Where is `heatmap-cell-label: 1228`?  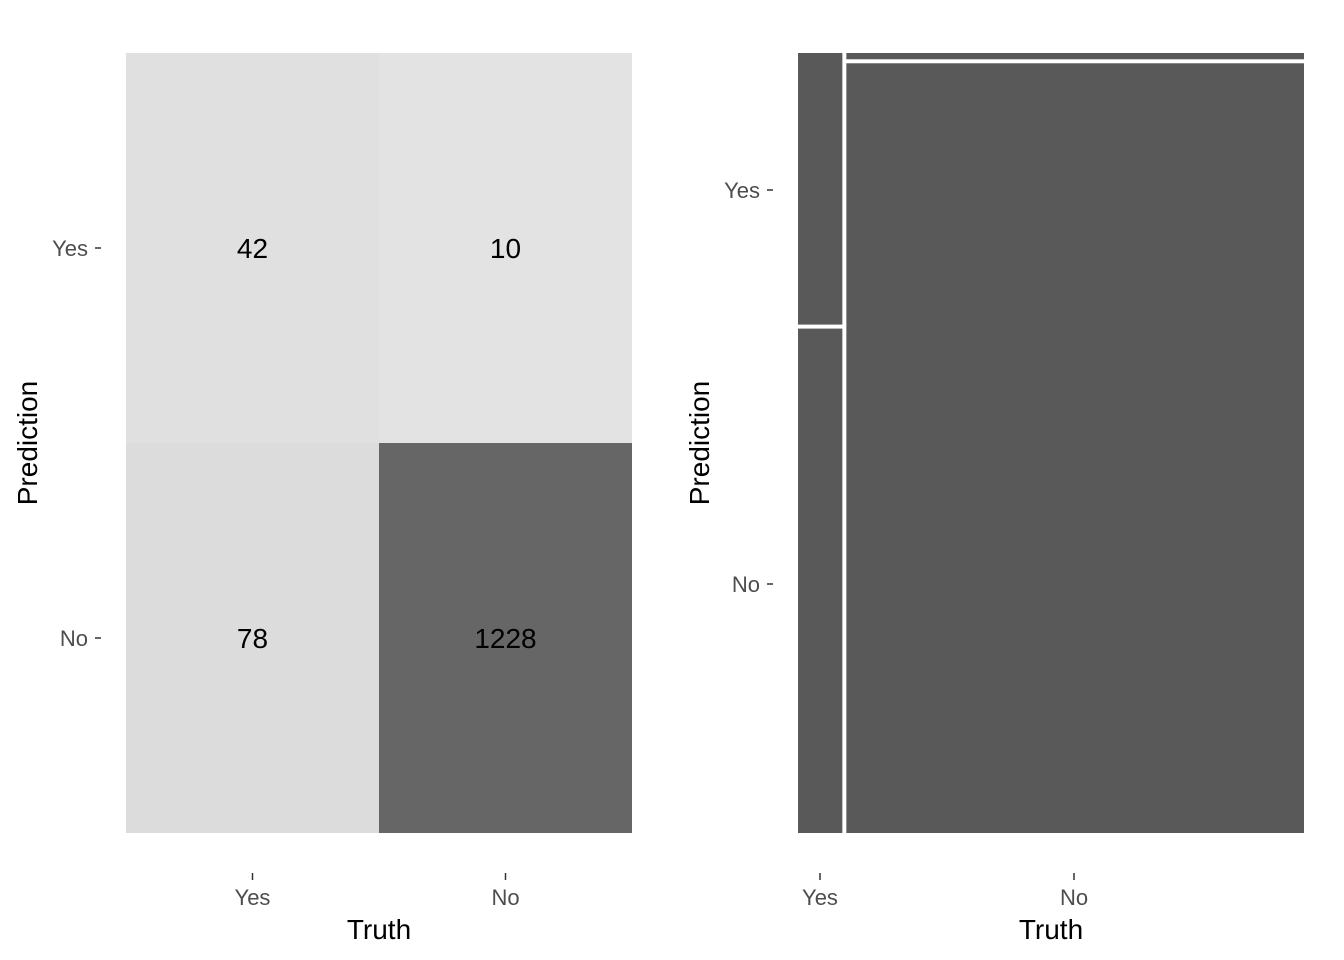
heatmap-cell-label: 1228 is located at coordinates (505, 638).